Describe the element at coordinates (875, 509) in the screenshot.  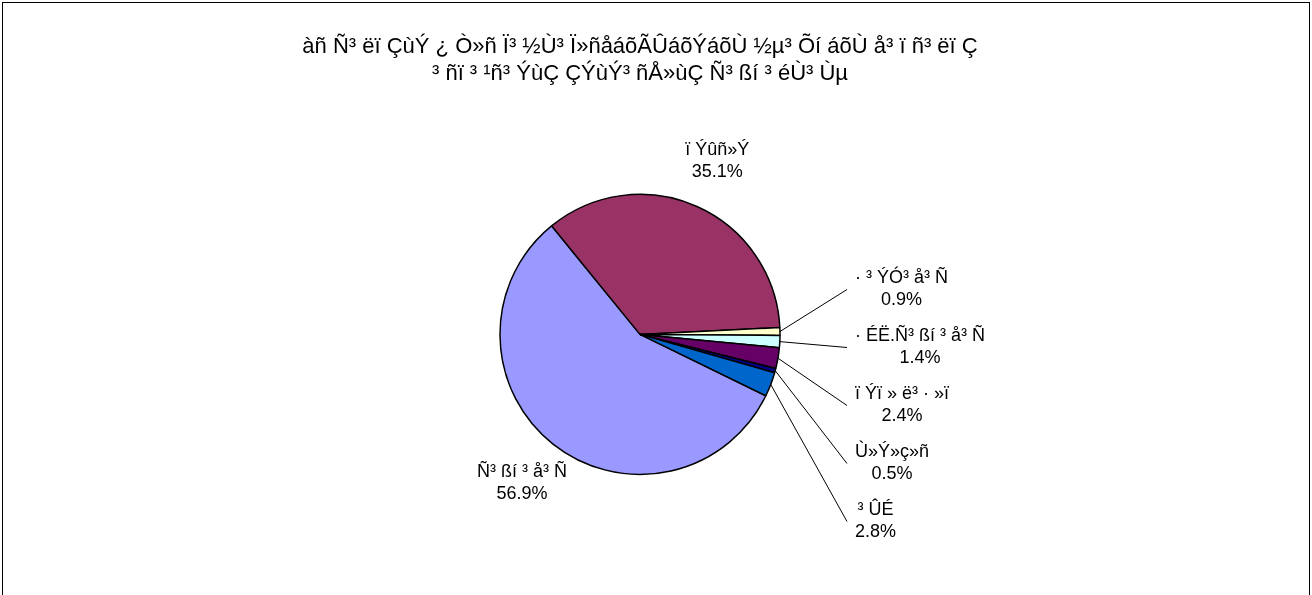
I see `slice-label: ³ ÛÉ` at that location.